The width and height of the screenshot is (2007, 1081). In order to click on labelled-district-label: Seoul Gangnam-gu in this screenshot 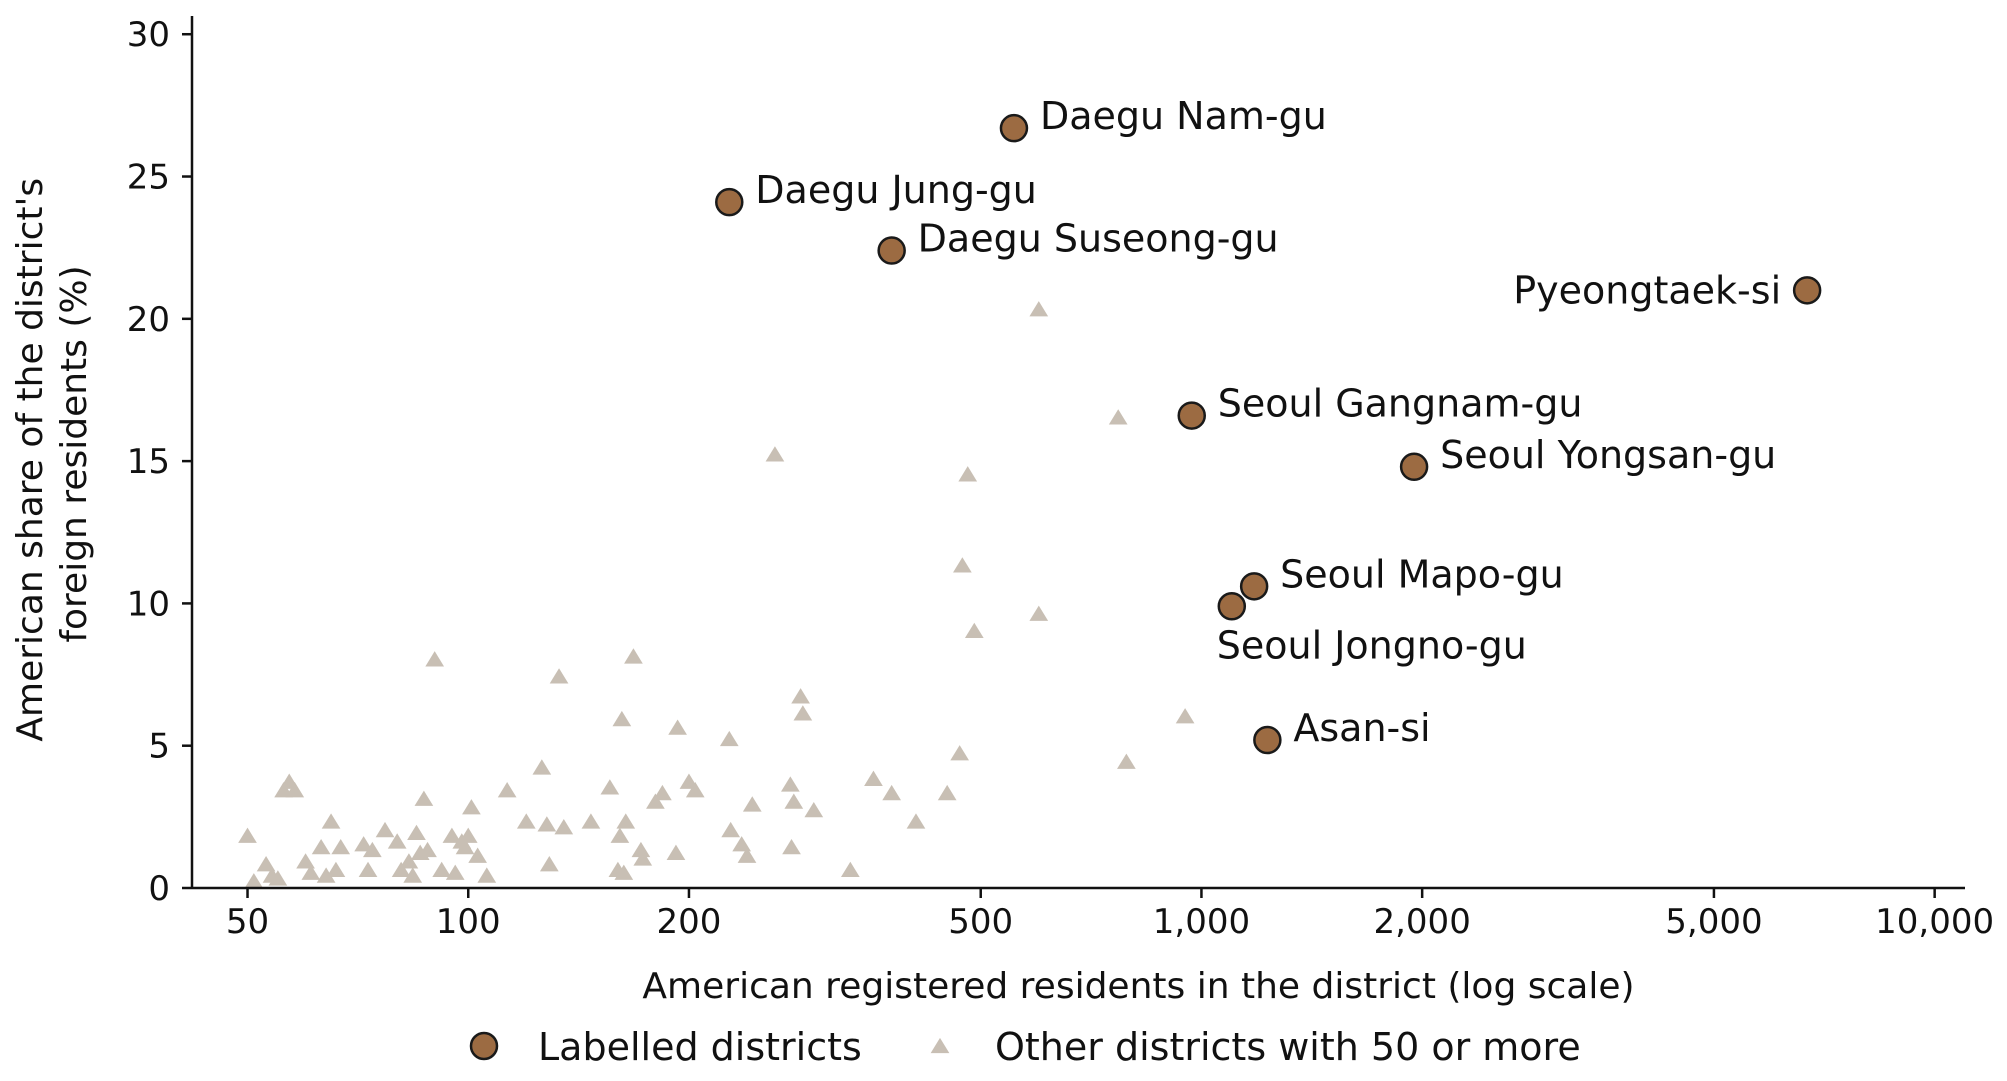, I will do `click(1400, 404)`.